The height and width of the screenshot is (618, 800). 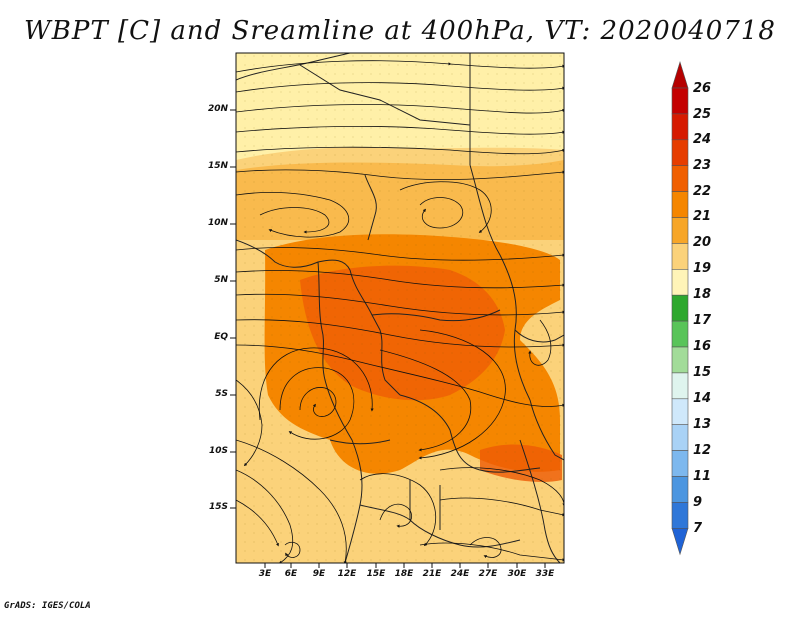 What do you see at coordinates (405, 565) in the screenshot?
I see `lon-ticks` at bounding box center [405, 565].